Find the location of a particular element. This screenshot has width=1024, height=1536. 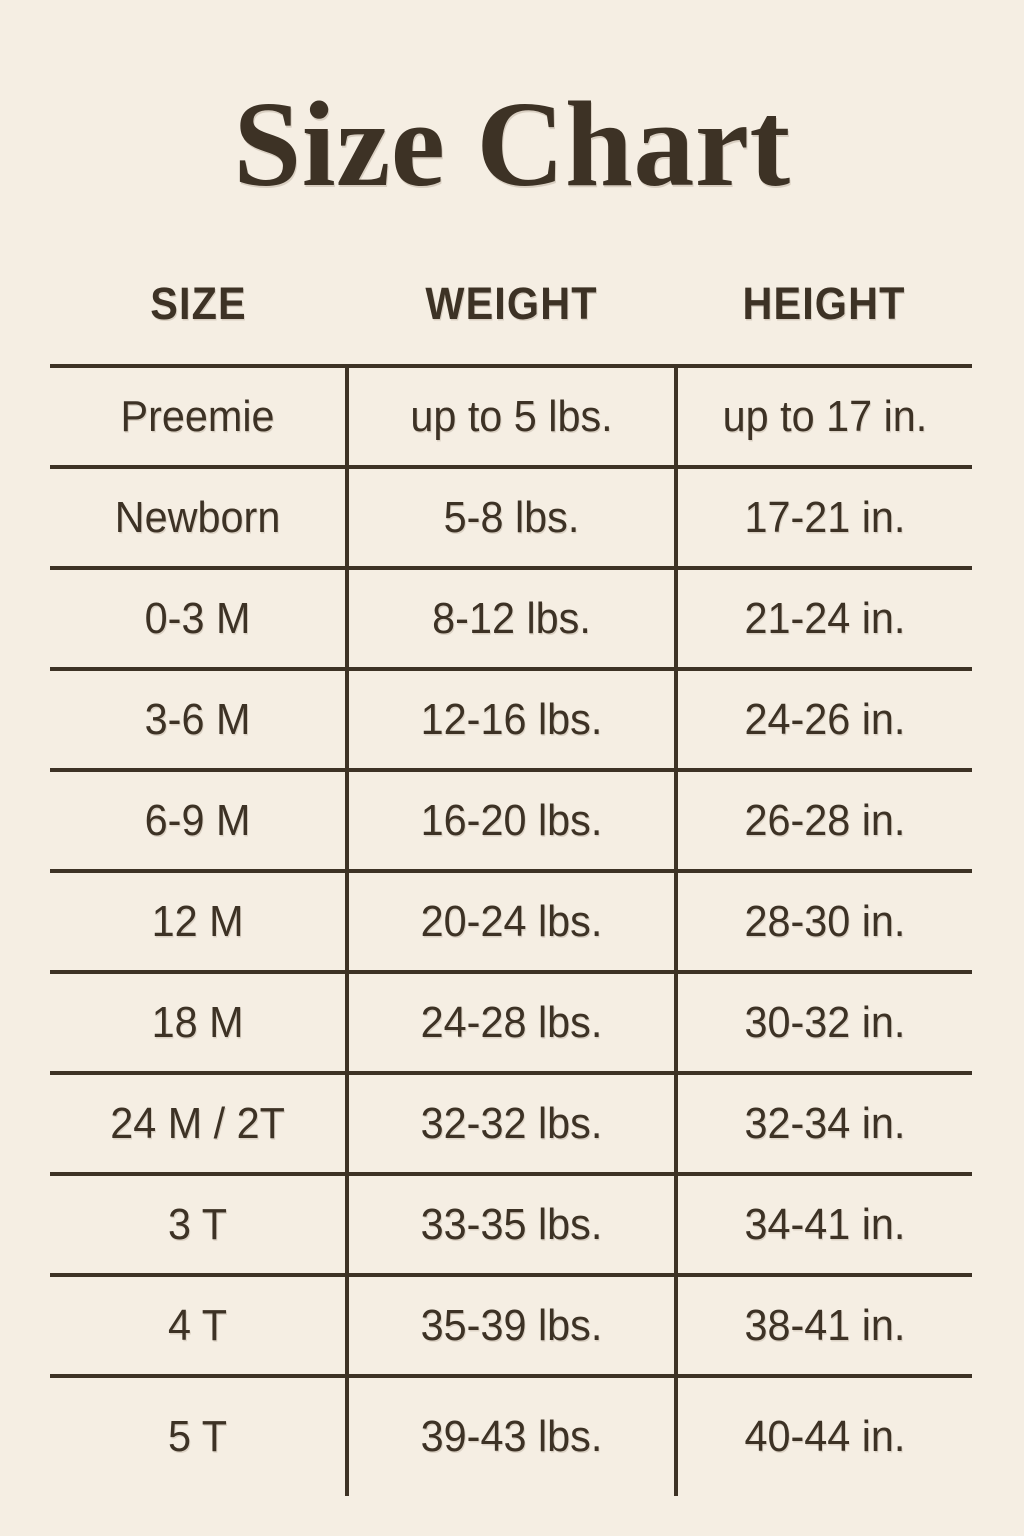

cell-size: Preemie is located at coordinates (199, 417).